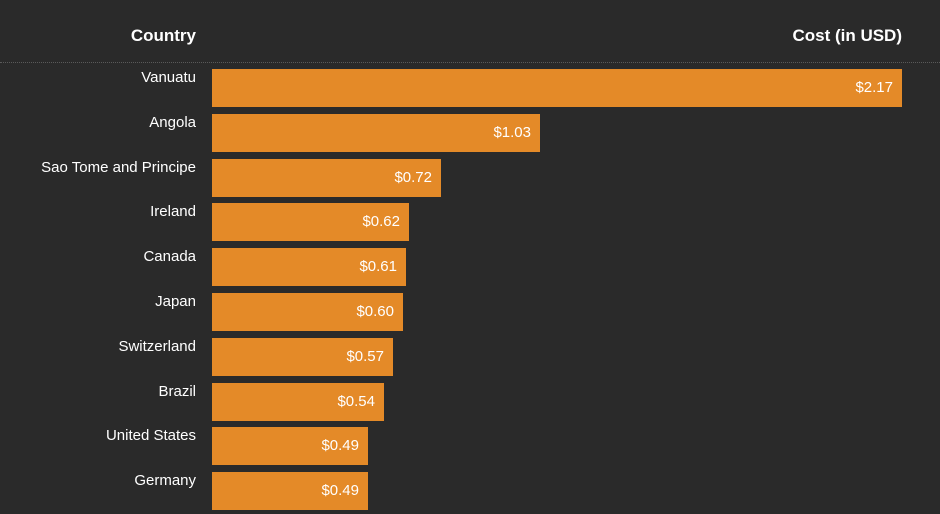 The image size is (940, 514). I want to click on bar: $0.54, so click(298, 402).